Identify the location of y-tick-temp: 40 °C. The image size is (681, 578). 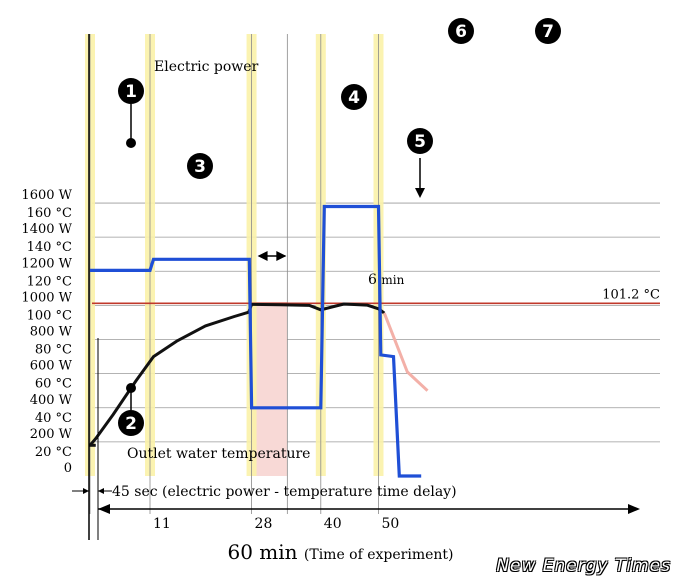
(53, 418).